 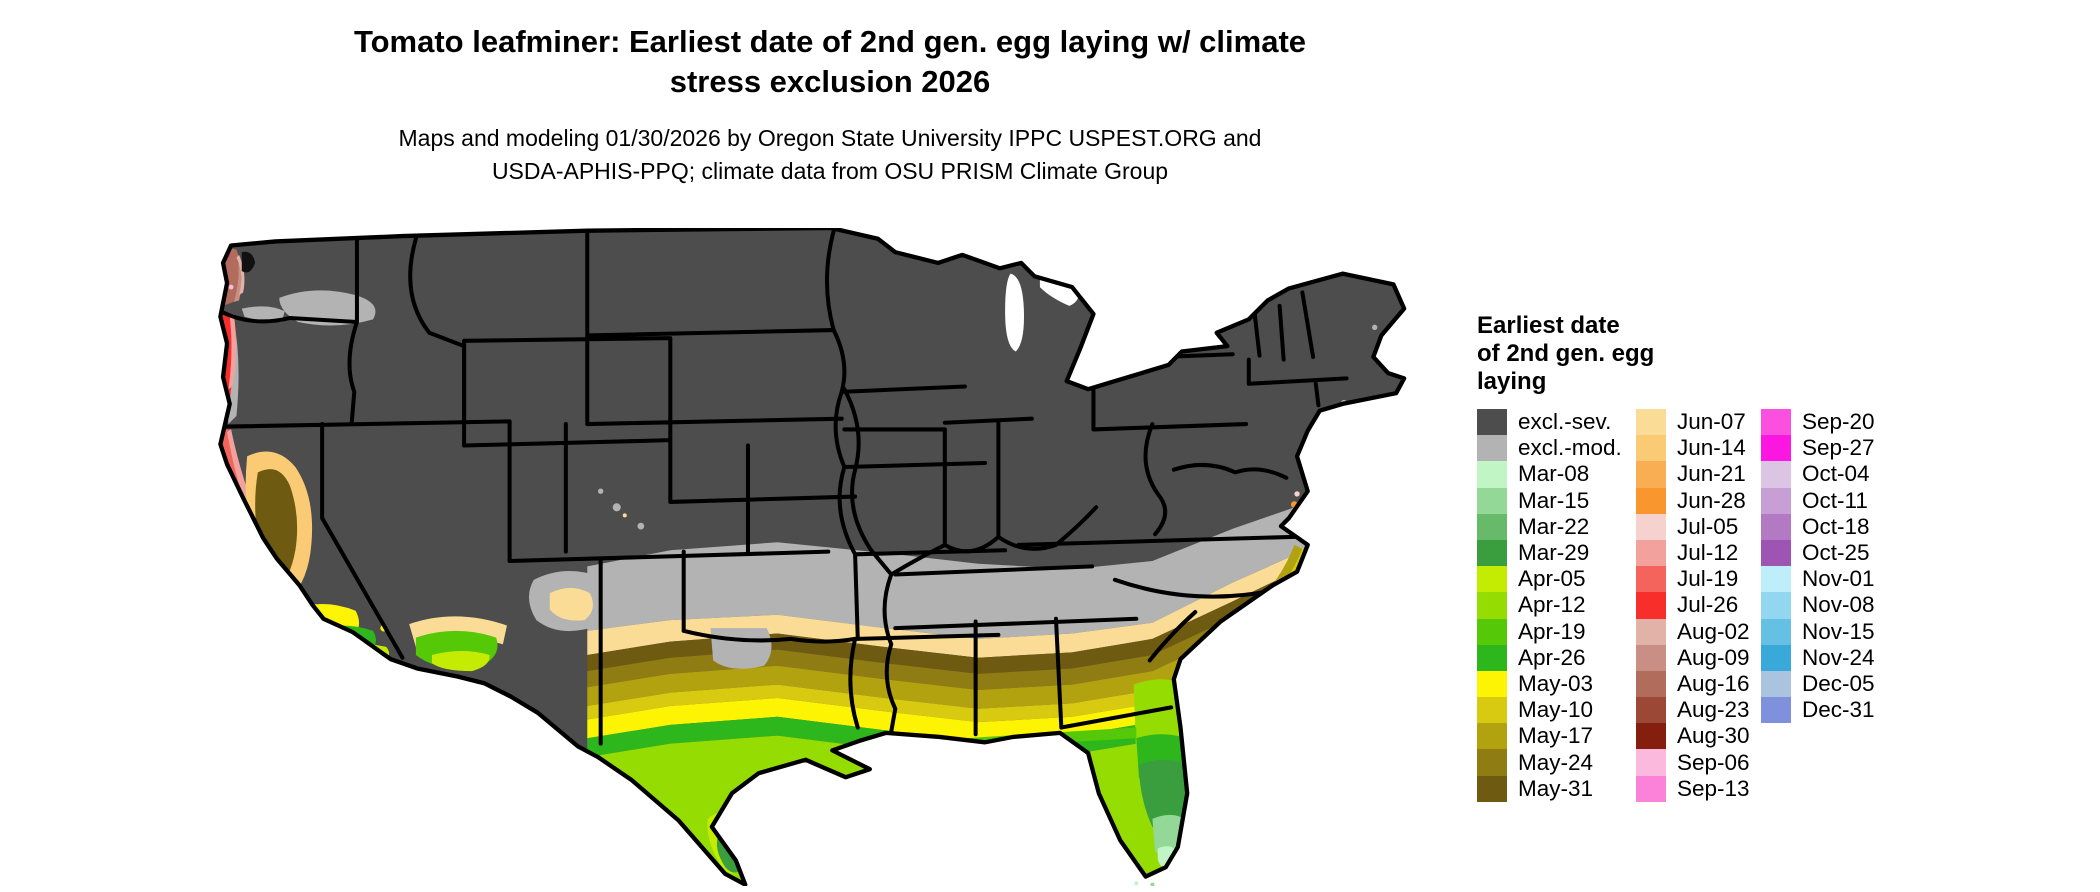 What do you see at coordinates (1836, 553) in the screenshot?
I see `legend-label: Oct-25` at bounding box center [1836, 553].